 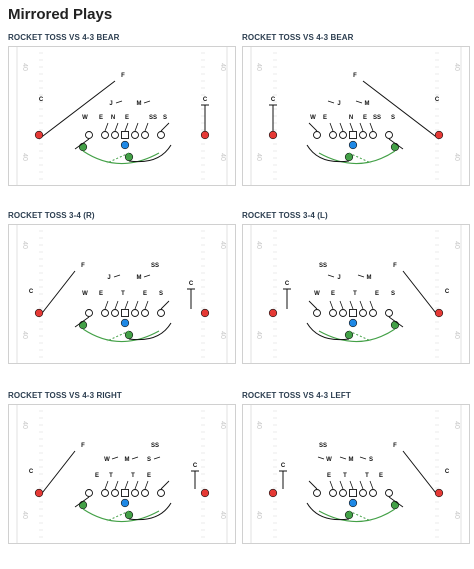 I want to click on field-svg: 40 40 40 40 F C C SS M J S E T E W, so click(x=356, y=294).